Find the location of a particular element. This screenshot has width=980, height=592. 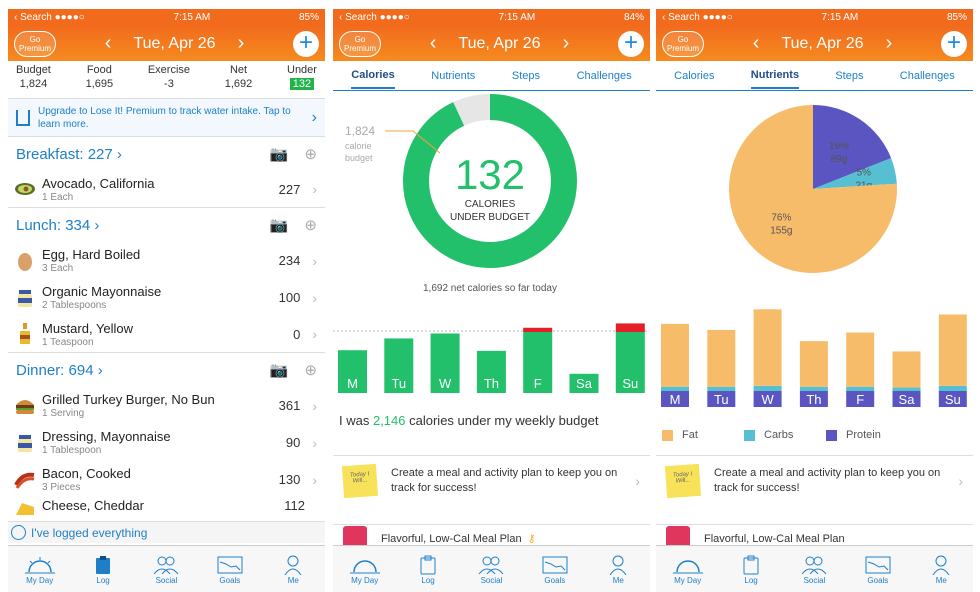

donut-under-arc is located at coordinates (490, 181).